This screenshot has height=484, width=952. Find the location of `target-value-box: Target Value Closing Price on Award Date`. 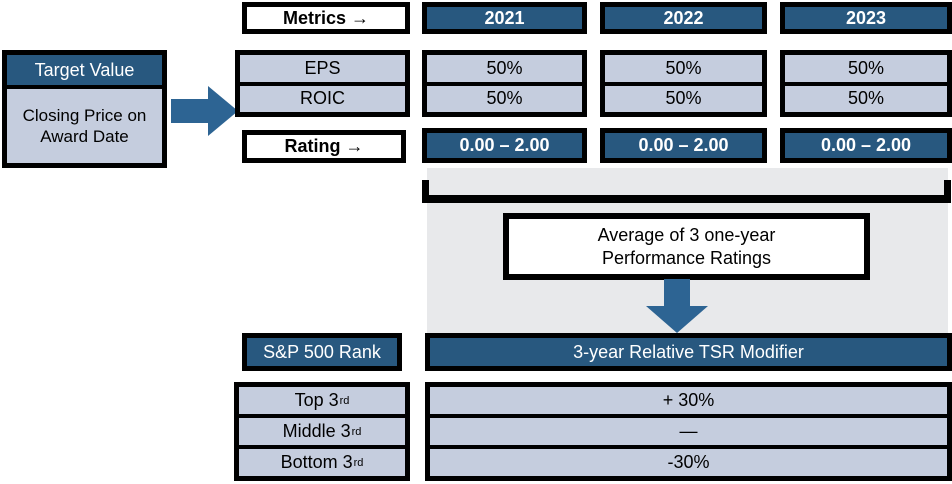

target-value-box: Target Value Closing Price on Award Date is located at coordinates (84, 109).